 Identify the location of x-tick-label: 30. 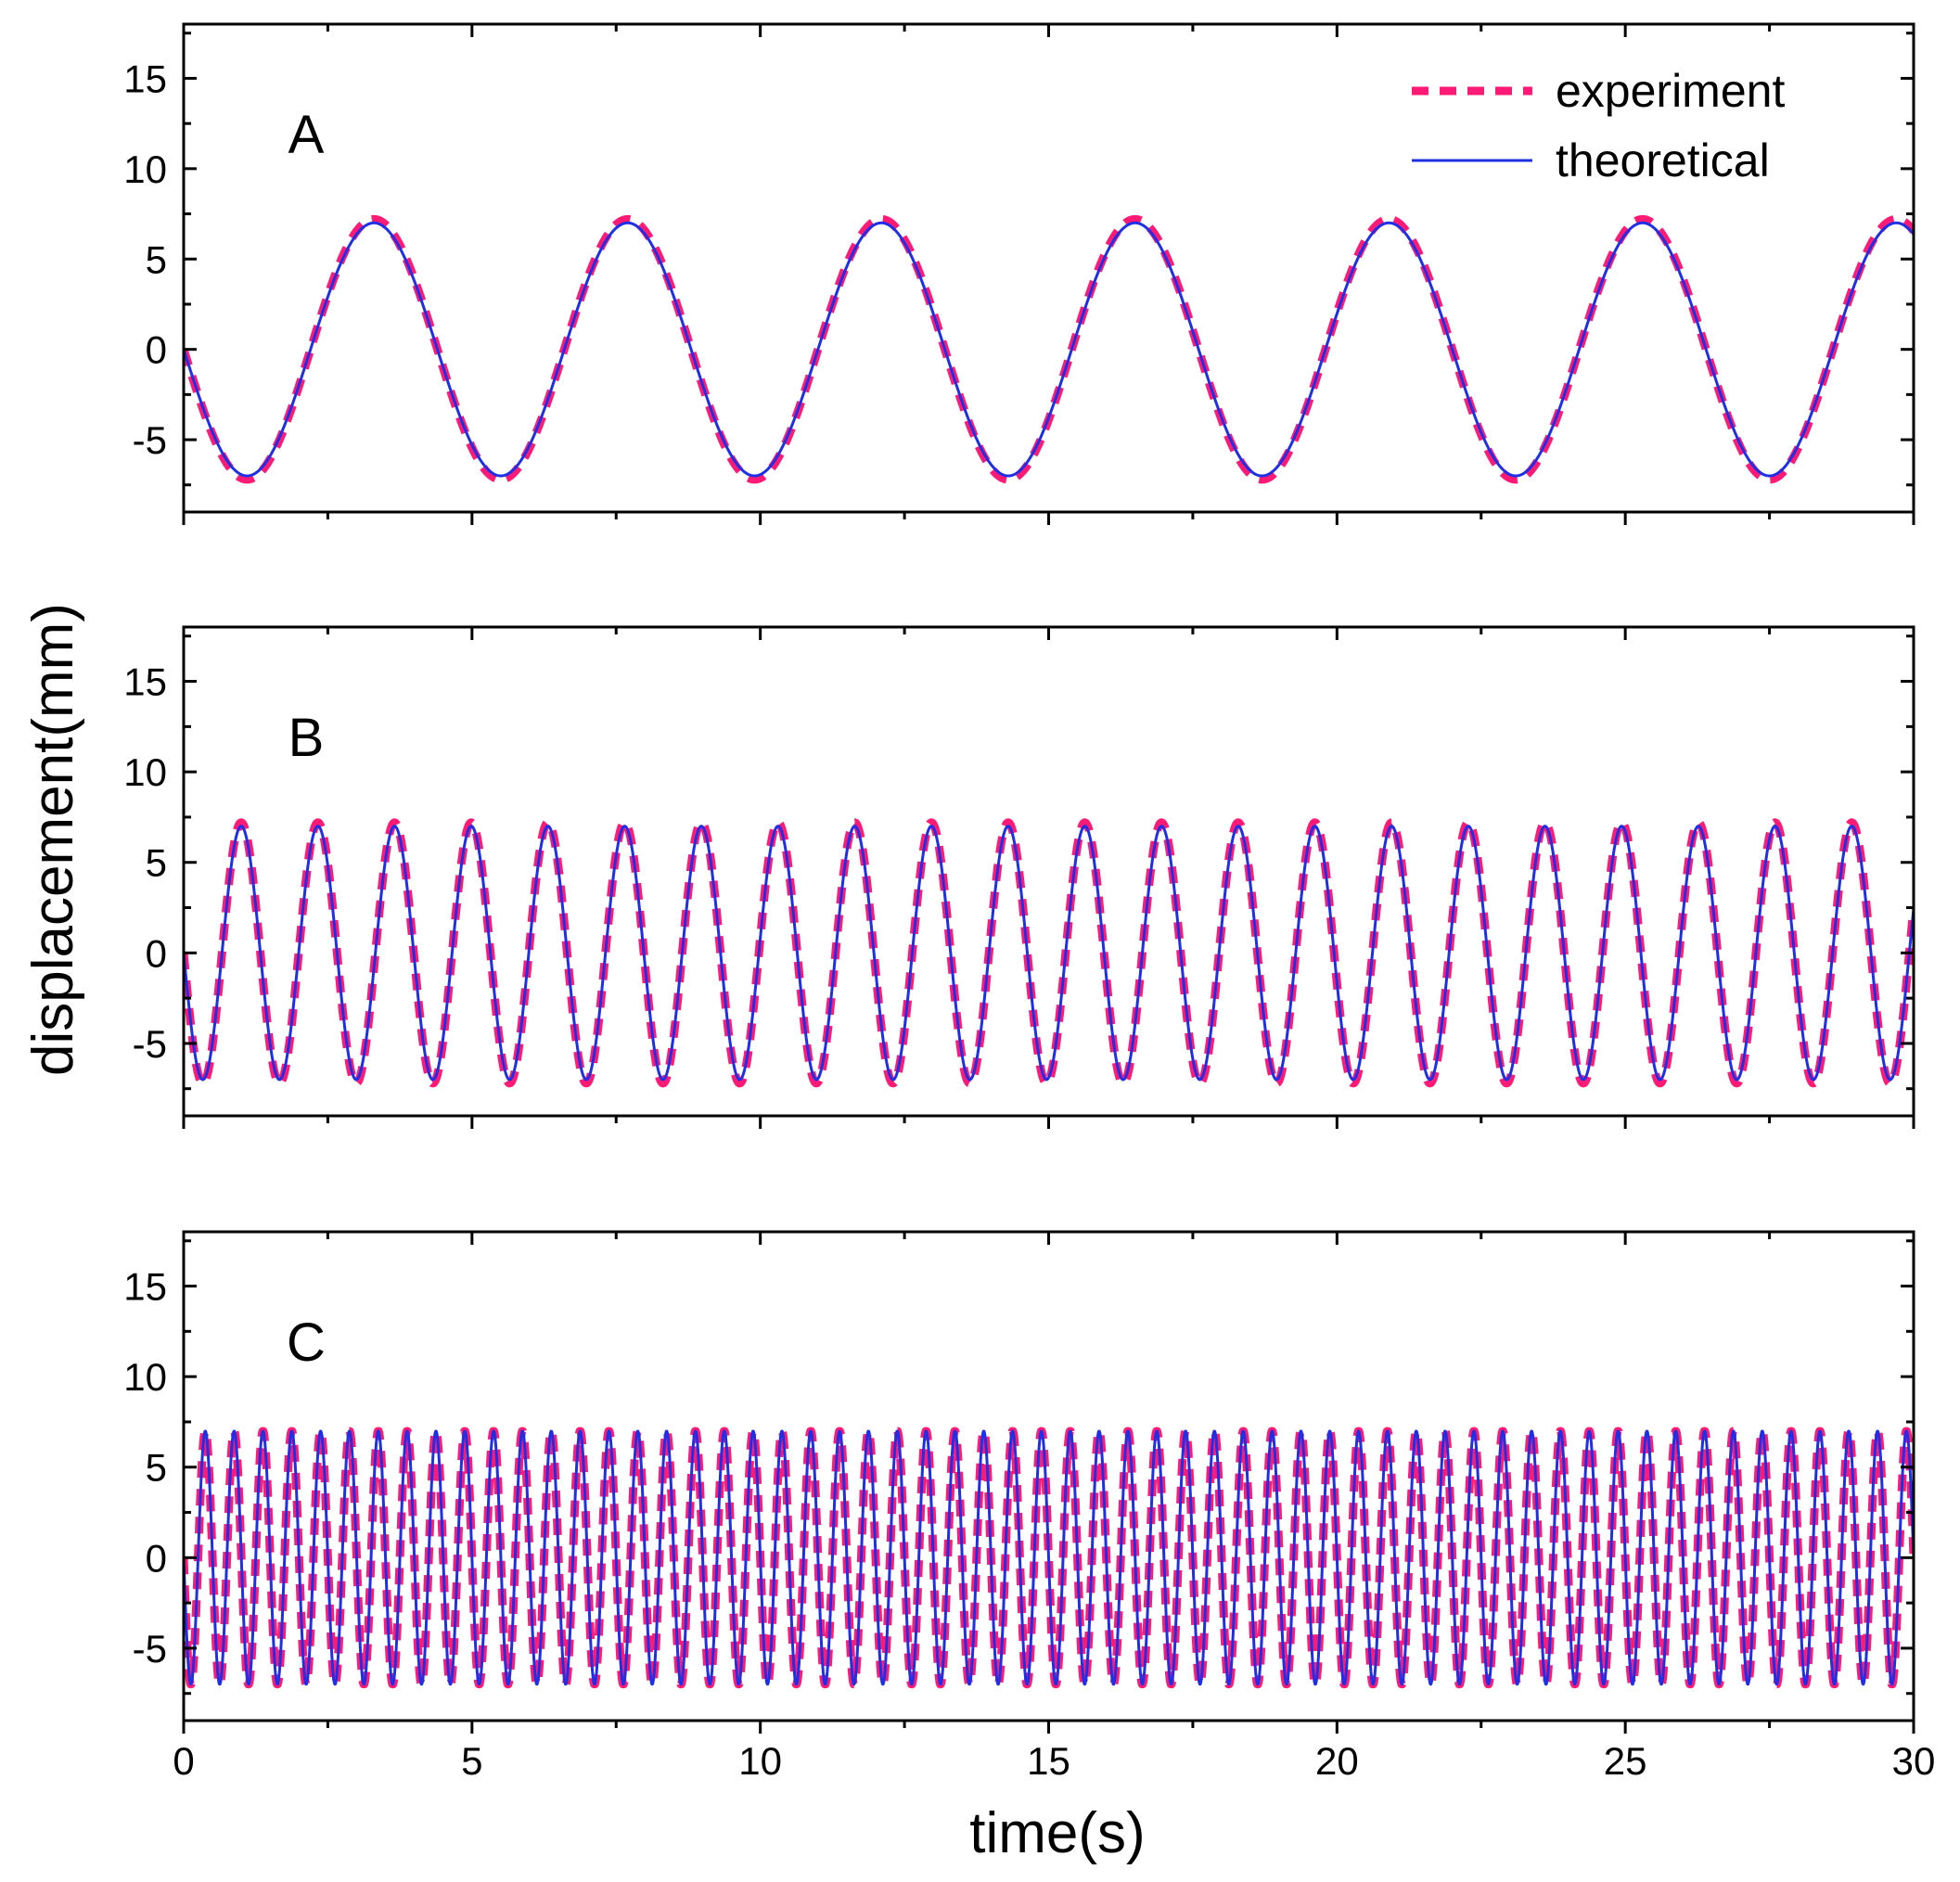
(1914, 1761).